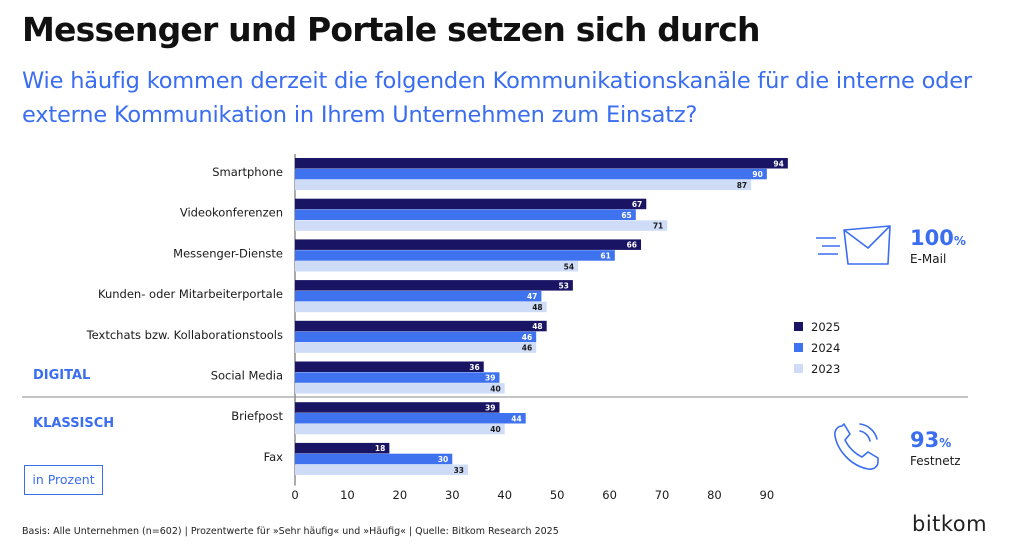 Image resolution: width=1024 pixels, height=554 pixels. I want to click on unit-label: in Prozent, so click(63, 480).